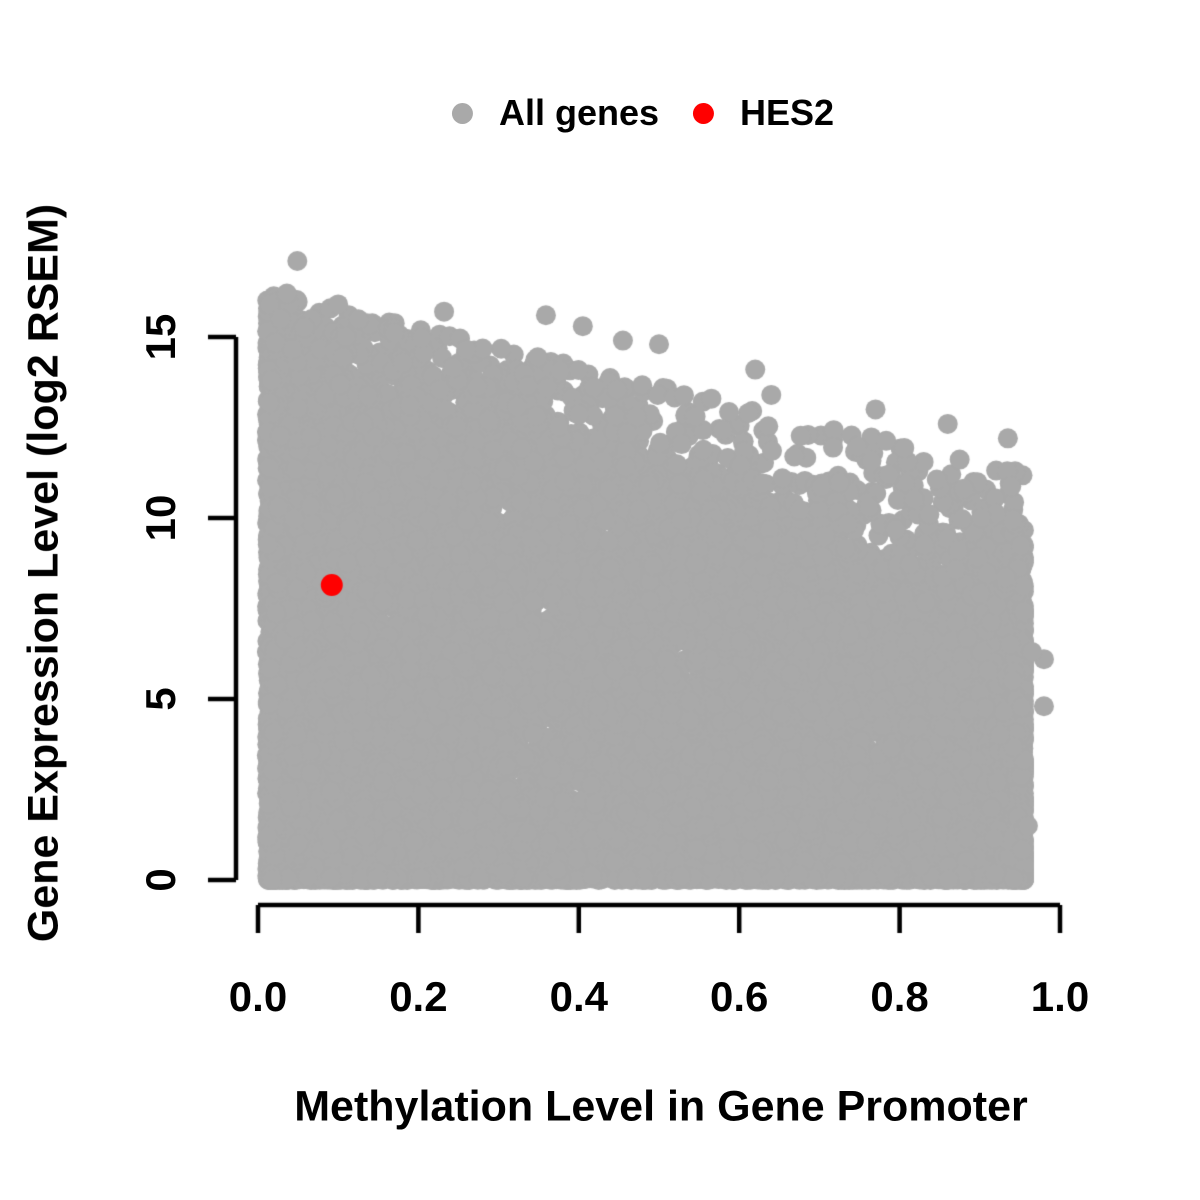 The image size is (1200, 1200). What do you see at coordinates (578, 996) in the screenshot?
I see `x-tick-label: 0.4` at bounding box center [578, 996].